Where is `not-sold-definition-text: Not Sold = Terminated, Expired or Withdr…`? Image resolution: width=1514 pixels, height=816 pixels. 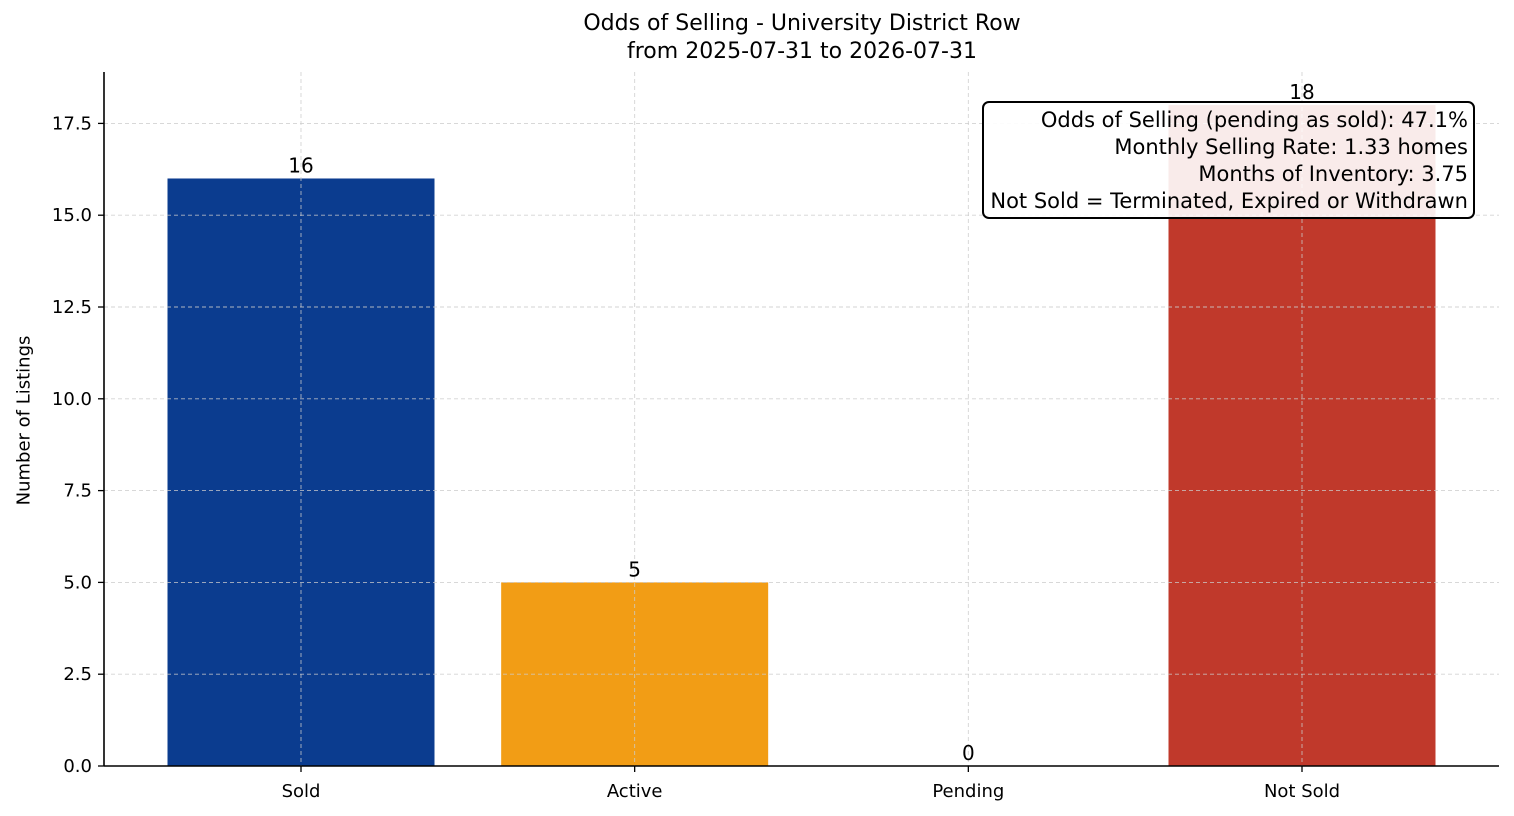
not-sold-definition-text: Not Sold = Terminated, Expired or Withdr… is located at coordinates (1229, 201).